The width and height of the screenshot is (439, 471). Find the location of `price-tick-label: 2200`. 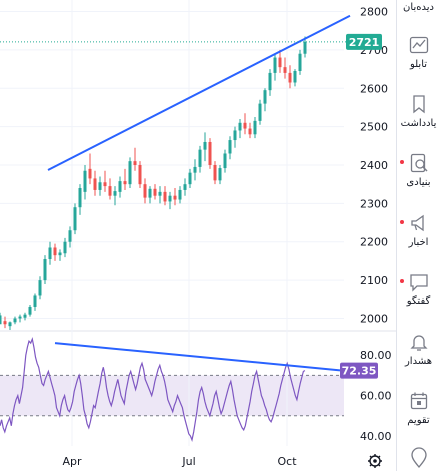

price-tick-label: 2200 is located at coordinates (374, 242).